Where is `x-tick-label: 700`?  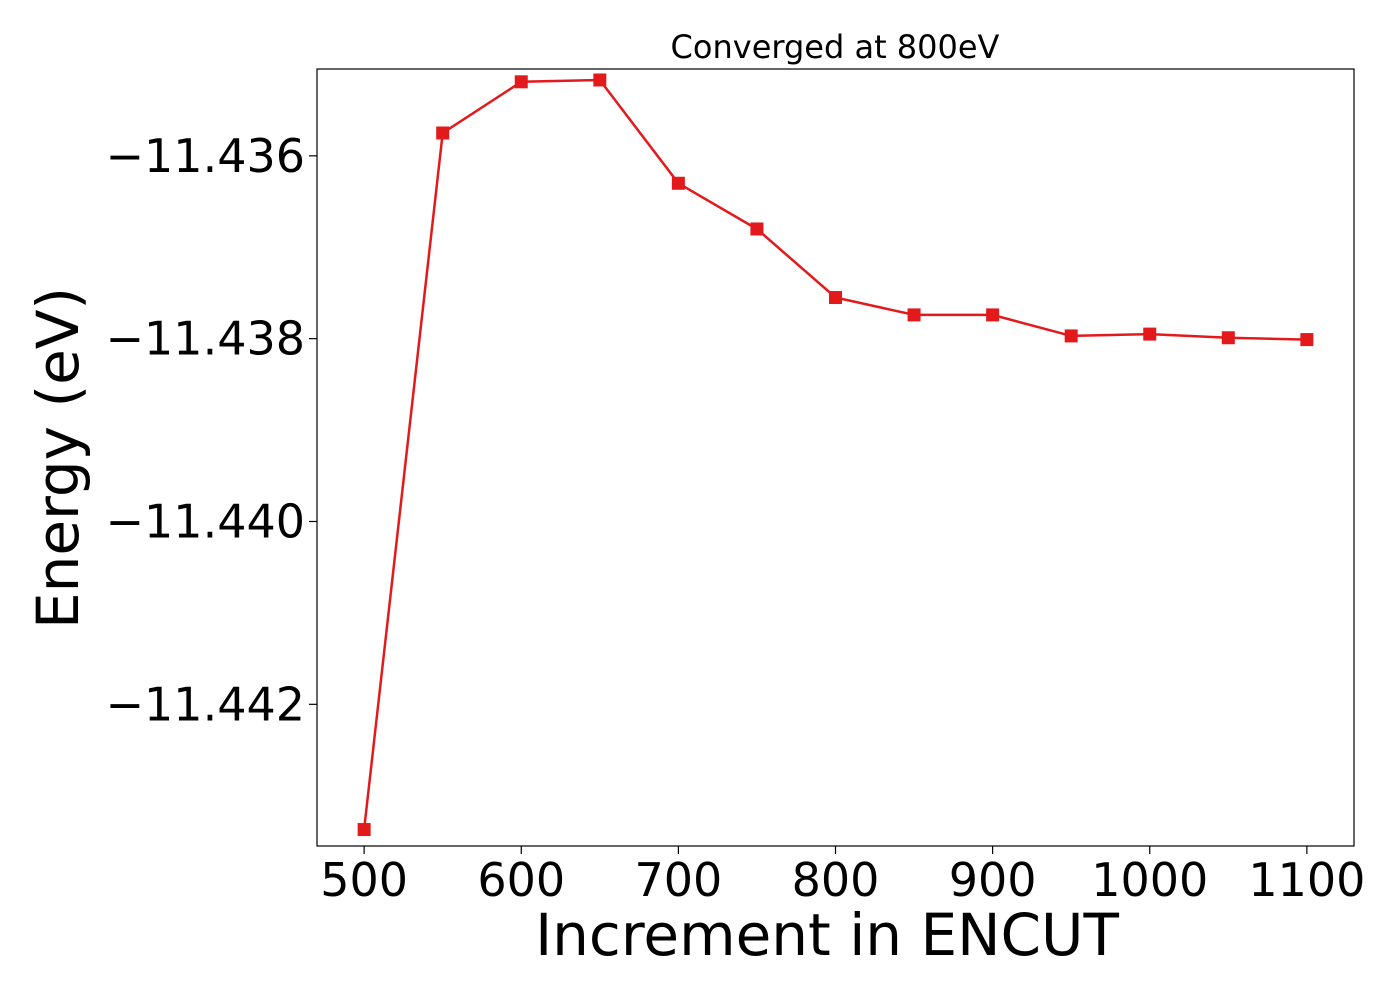 x-tick-label: 700 is located at coordinates (678, 880).